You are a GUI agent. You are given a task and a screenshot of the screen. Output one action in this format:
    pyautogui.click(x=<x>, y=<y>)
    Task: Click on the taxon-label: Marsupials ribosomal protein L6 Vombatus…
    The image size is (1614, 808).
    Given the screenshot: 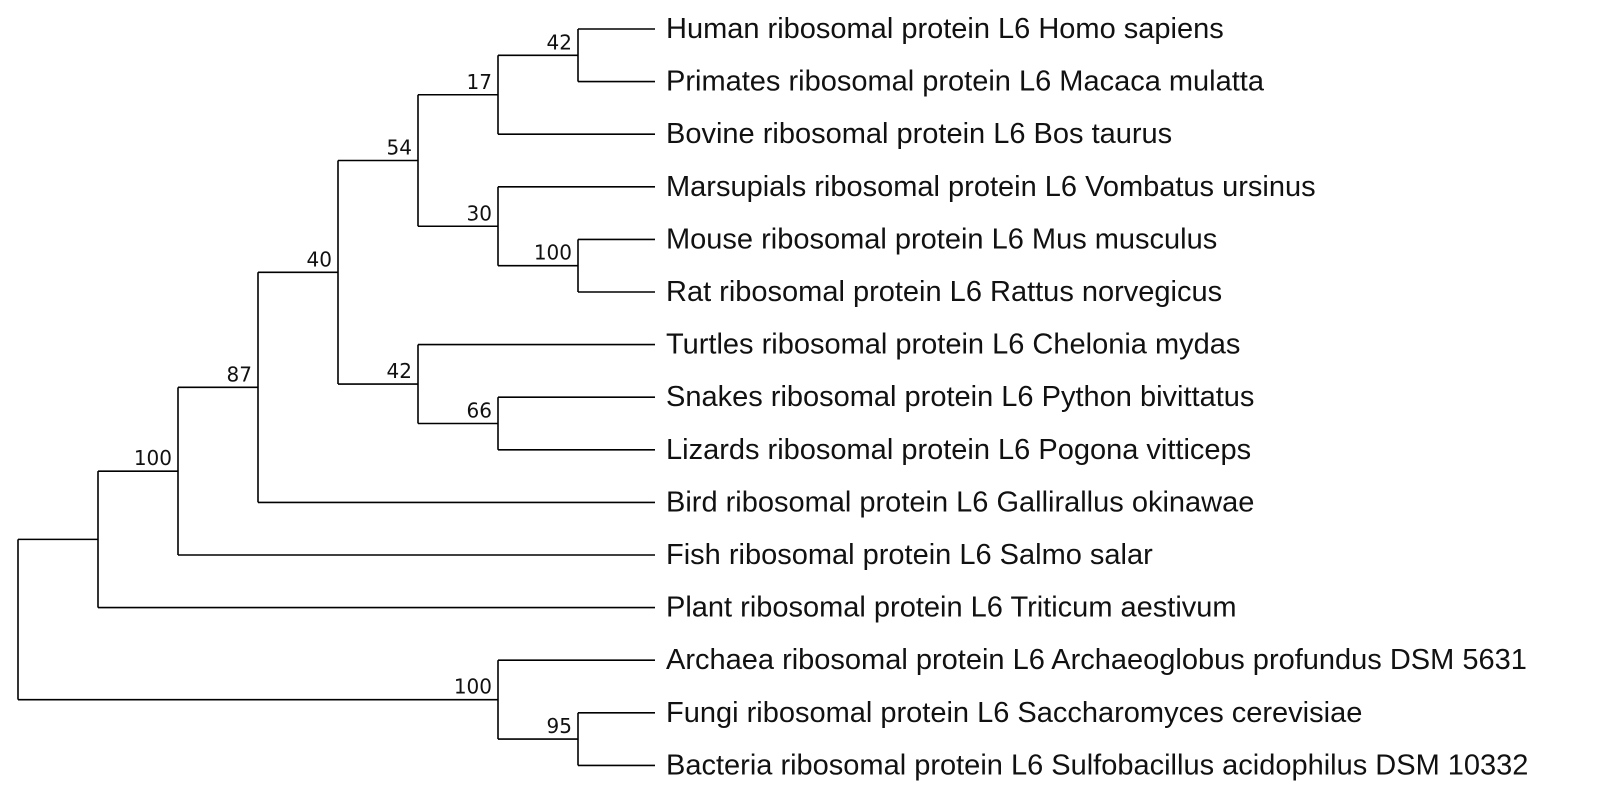 What is the action you would take?
    pyautogui.click(x=991, y=187)
    